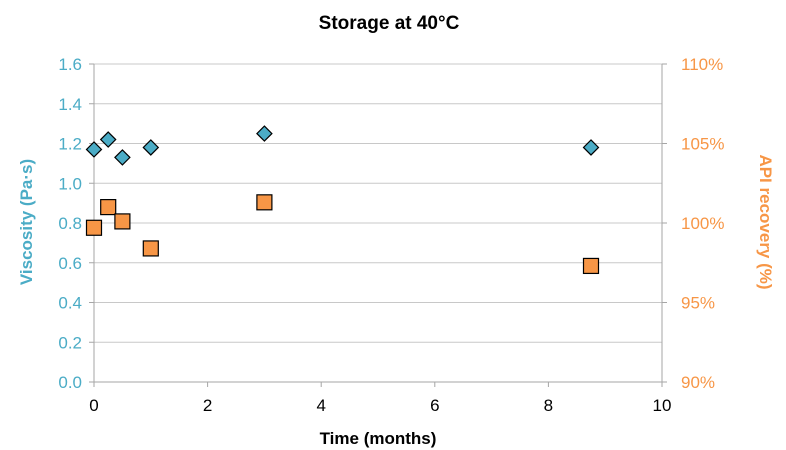 The width and height of the screenshot is (786, 450). What do you see at coordinates (70, 342) in the screenshot?
I see `y-tick-label: 0.2` at bounding box center [70, 342].